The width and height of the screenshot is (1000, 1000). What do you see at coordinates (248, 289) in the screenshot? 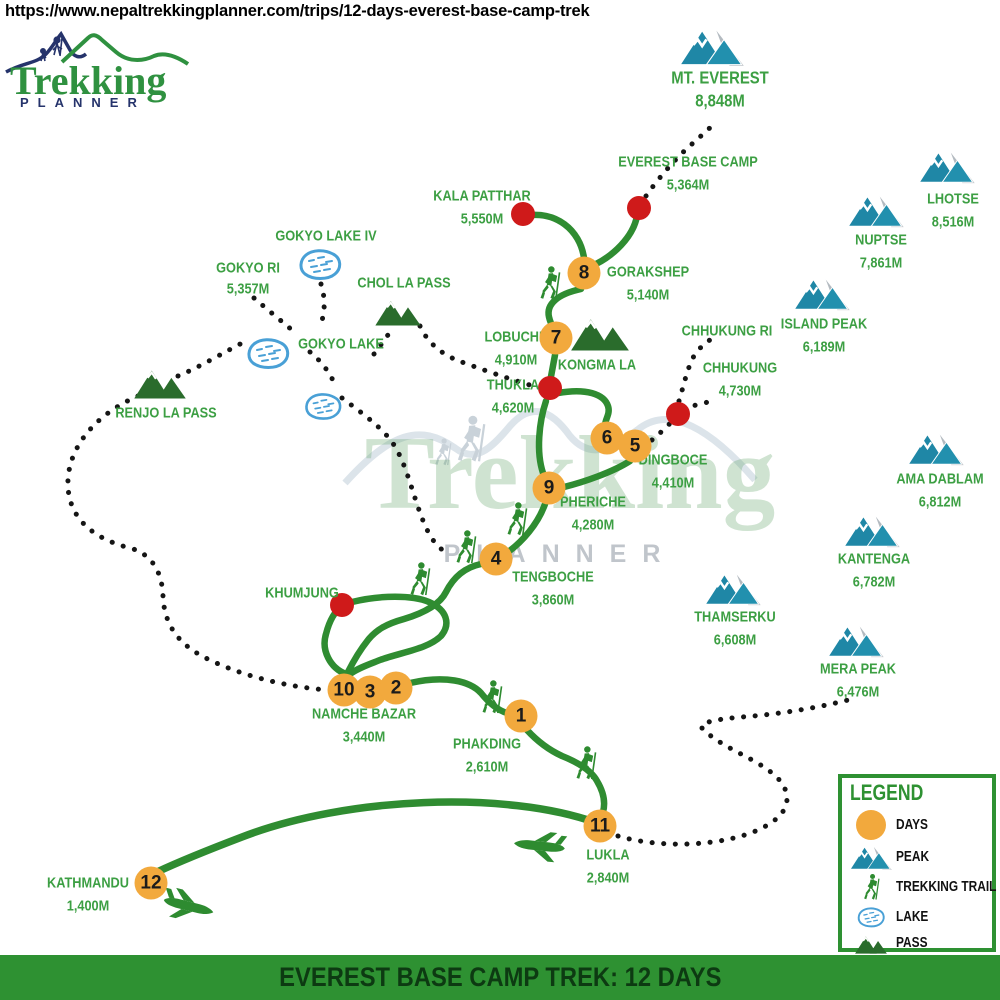
I see `elevation-gokyo-ri: 5,357M` at bounding box center [248, 289].